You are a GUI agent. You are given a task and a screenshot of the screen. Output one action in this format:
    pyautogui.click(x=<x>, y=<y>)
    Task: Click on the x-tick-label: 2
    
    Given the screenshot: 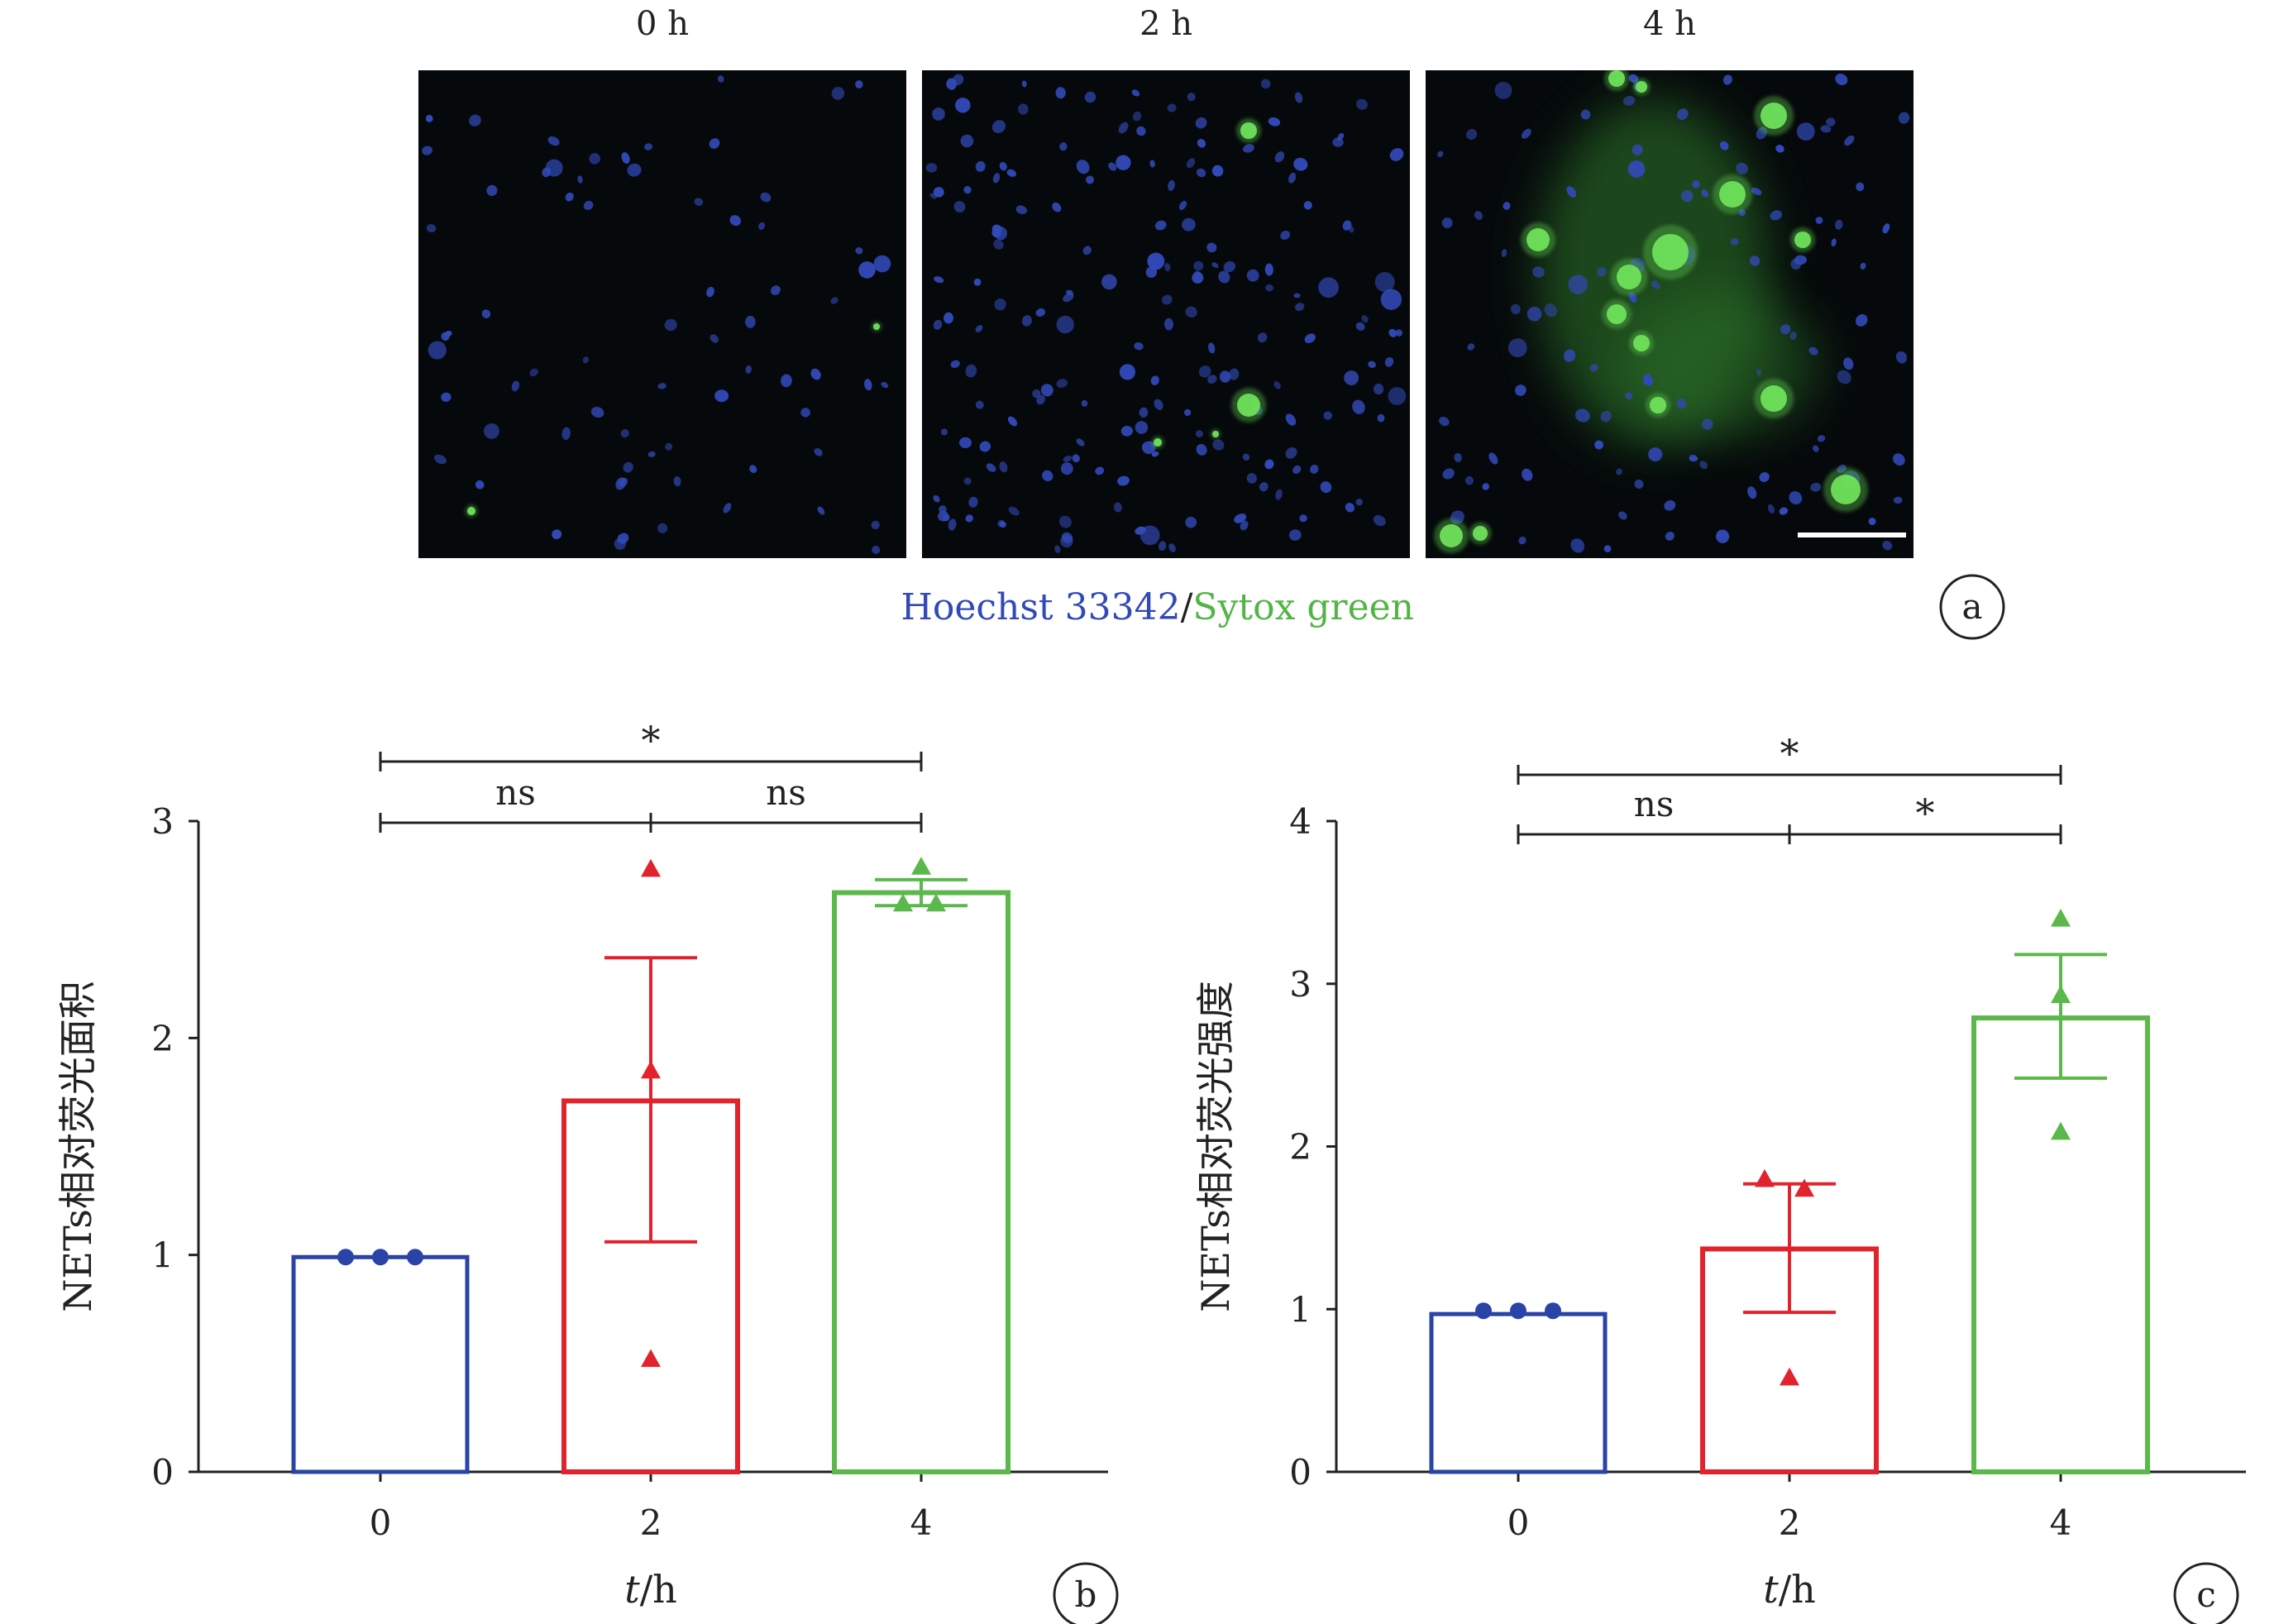 What is the action you would take?
    pyautogui.click(x=1790, y=1522)
    